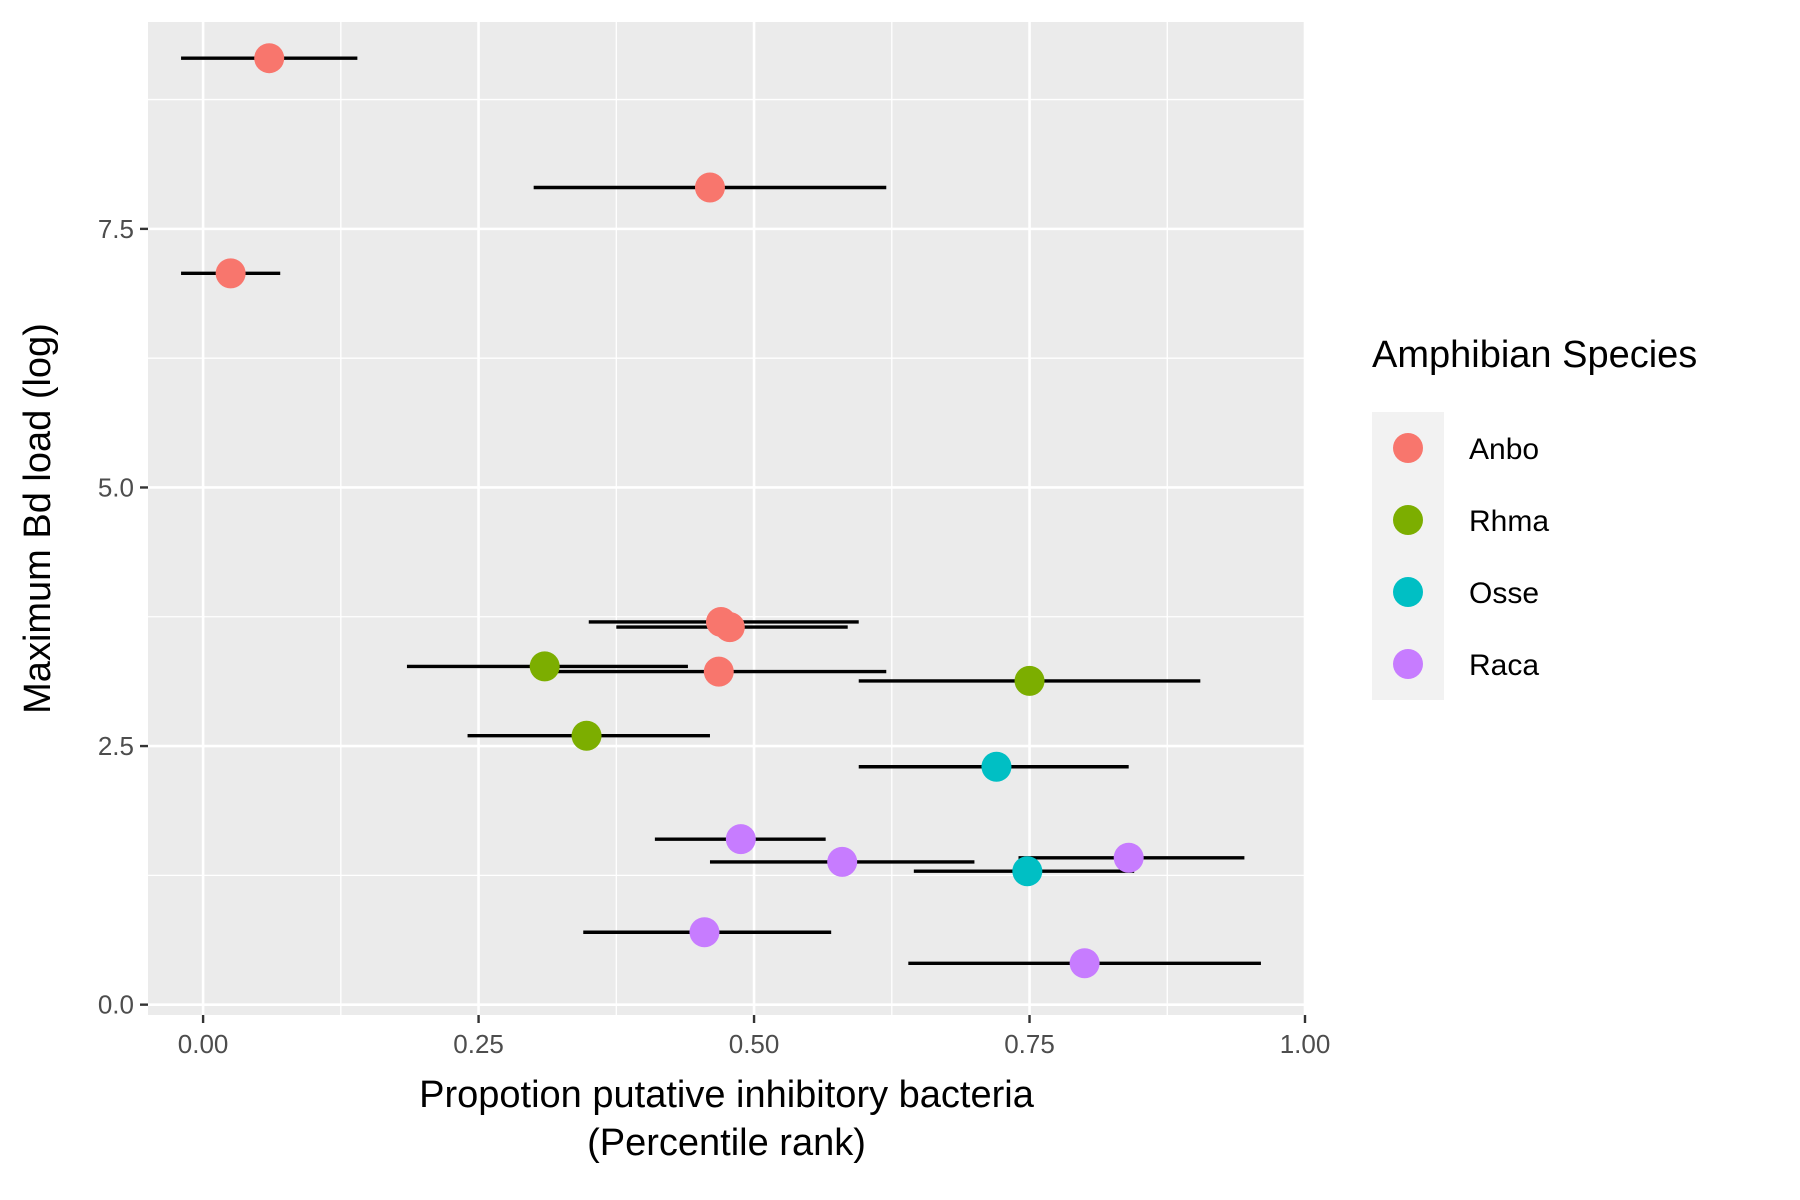 This screenshot has width=1800, height=1200. I want to click on x-axis: 0.00 0.25 0.50 0.75 1.00, so click(754, 1037).